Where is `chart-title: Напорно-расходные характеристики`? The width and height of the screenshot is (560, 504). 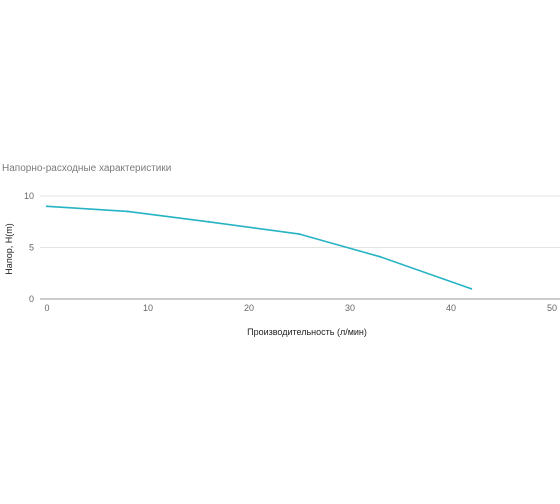
chart-title: Напорно-расходные характеристики is located at coordinates (87, 168).